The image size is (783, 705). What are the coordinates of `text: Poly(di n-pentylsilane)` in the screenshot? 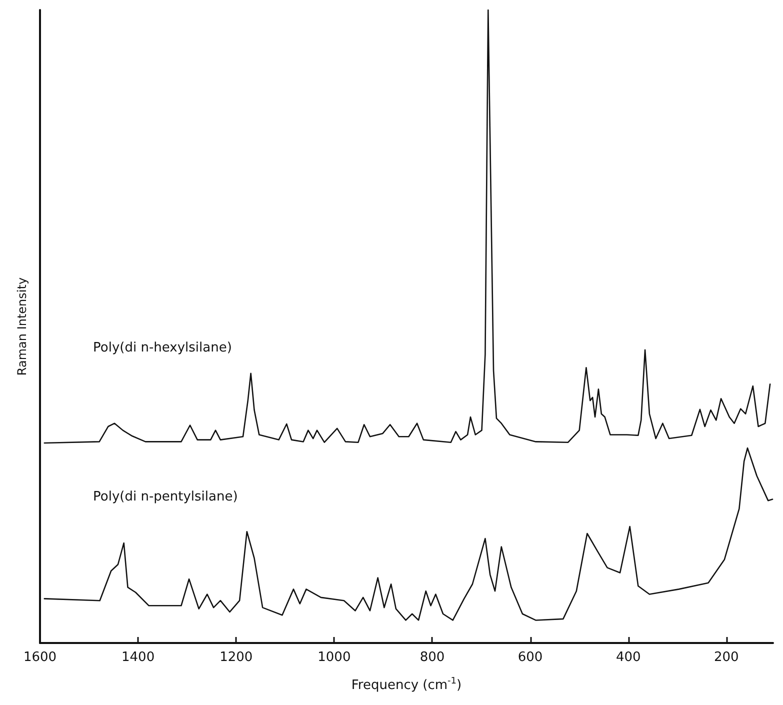 It's located at (165, 497).